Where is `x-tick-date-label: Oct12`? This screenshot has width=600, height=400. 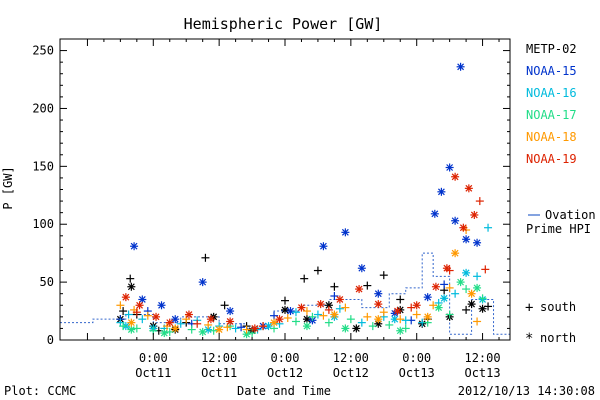 x-tick-date-label: Oct12 is located at coordinates (351, 373).